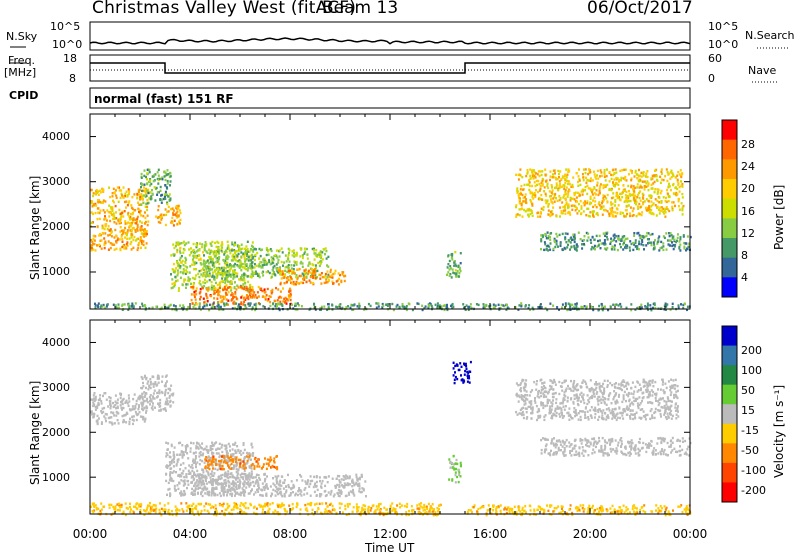  What do you see at coordinates (390, 98) in the screenshot?
I see `cpid-panel-frame` at bounding box center [390, 98].